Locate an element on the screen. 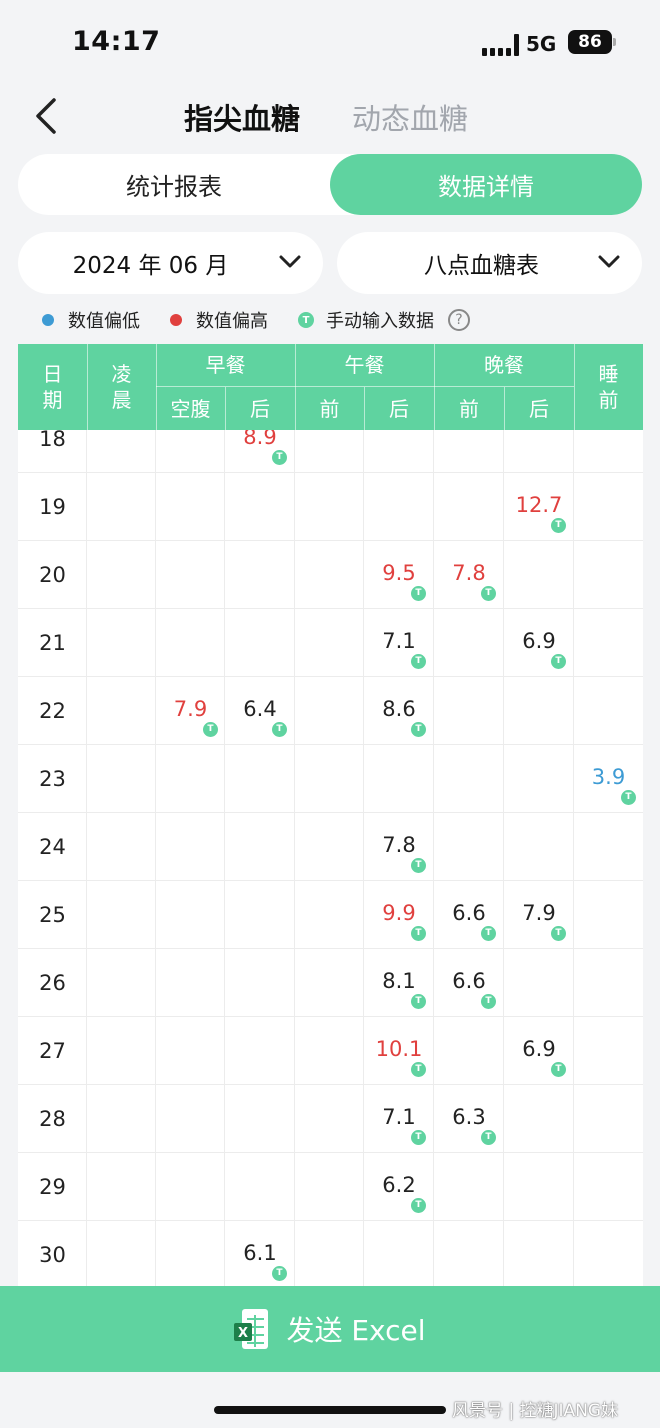  glucose-value-text: 6.2 is located at coordinates (399, 1185).